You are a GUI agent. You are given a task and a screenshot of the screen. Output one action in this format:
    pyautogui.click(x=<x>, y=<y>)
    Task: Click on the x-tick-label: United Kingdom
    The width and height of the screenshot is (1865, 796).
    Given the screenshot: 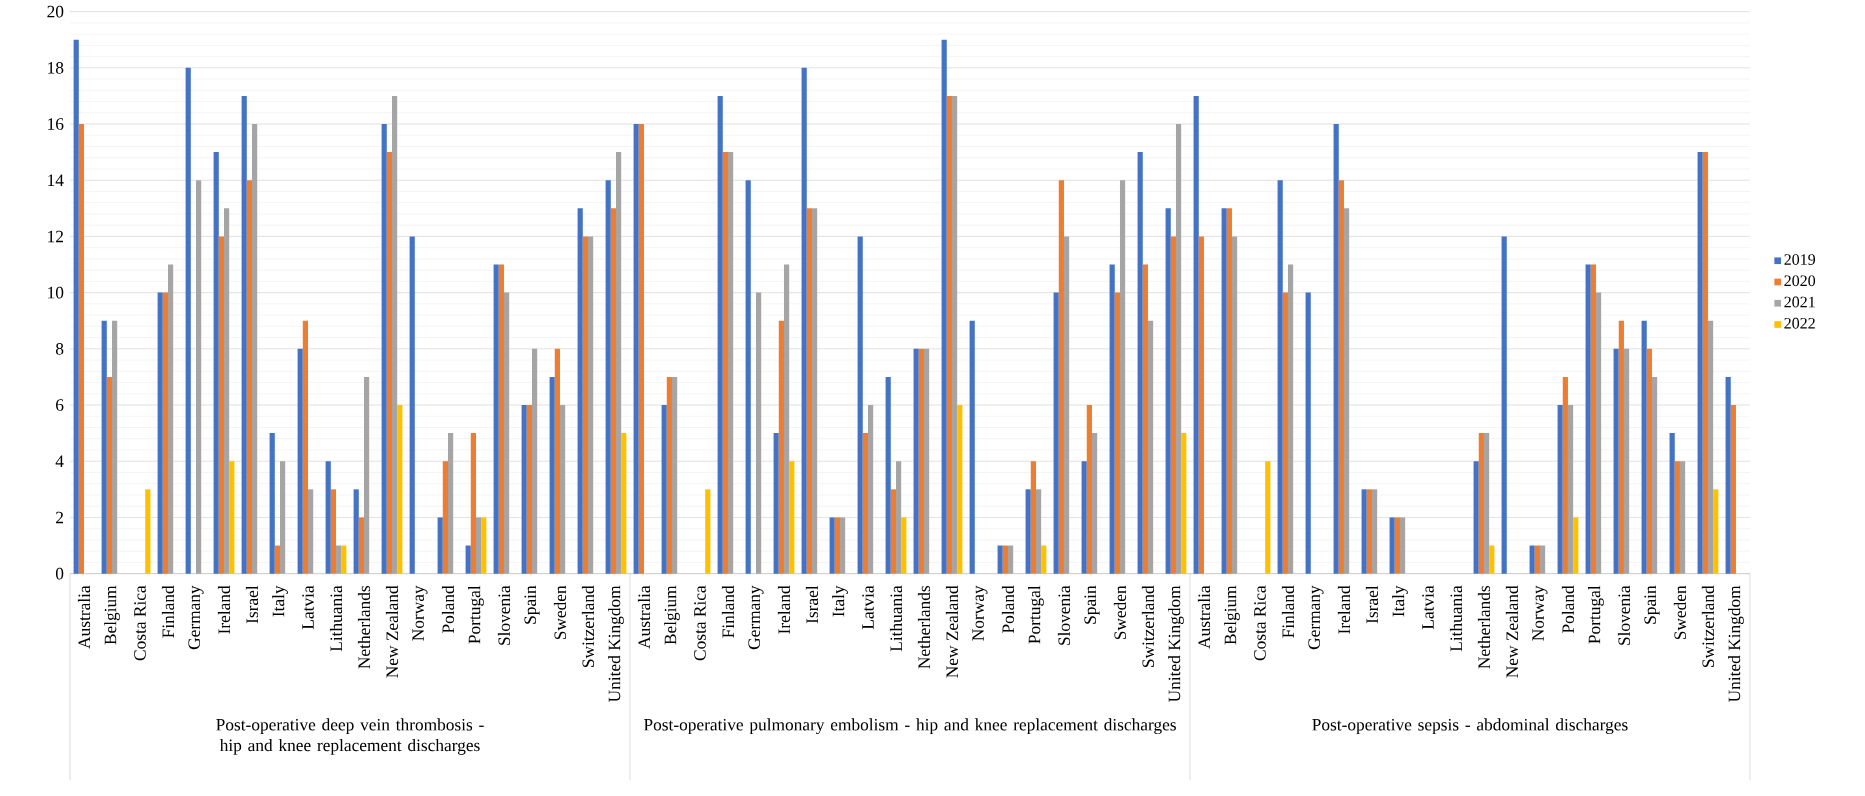 What is the action you would take?
    pyautogui.click(x=1176, y=644)
    